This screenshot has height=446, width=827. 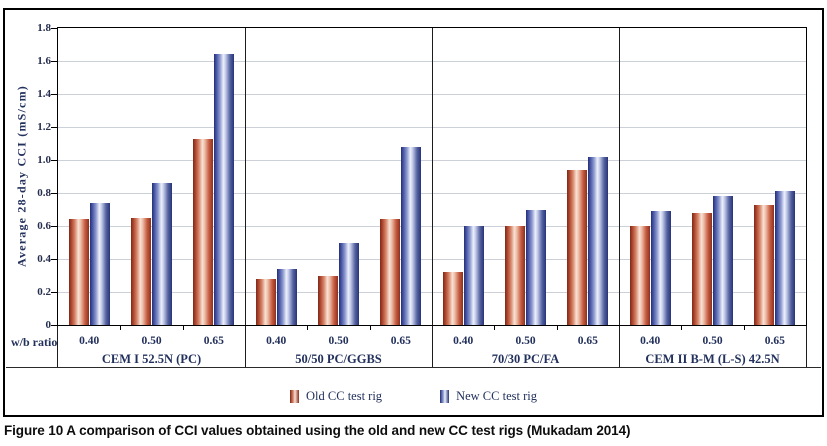 I want to click on category-band-bottom-rule, so click(x=413, y=367).